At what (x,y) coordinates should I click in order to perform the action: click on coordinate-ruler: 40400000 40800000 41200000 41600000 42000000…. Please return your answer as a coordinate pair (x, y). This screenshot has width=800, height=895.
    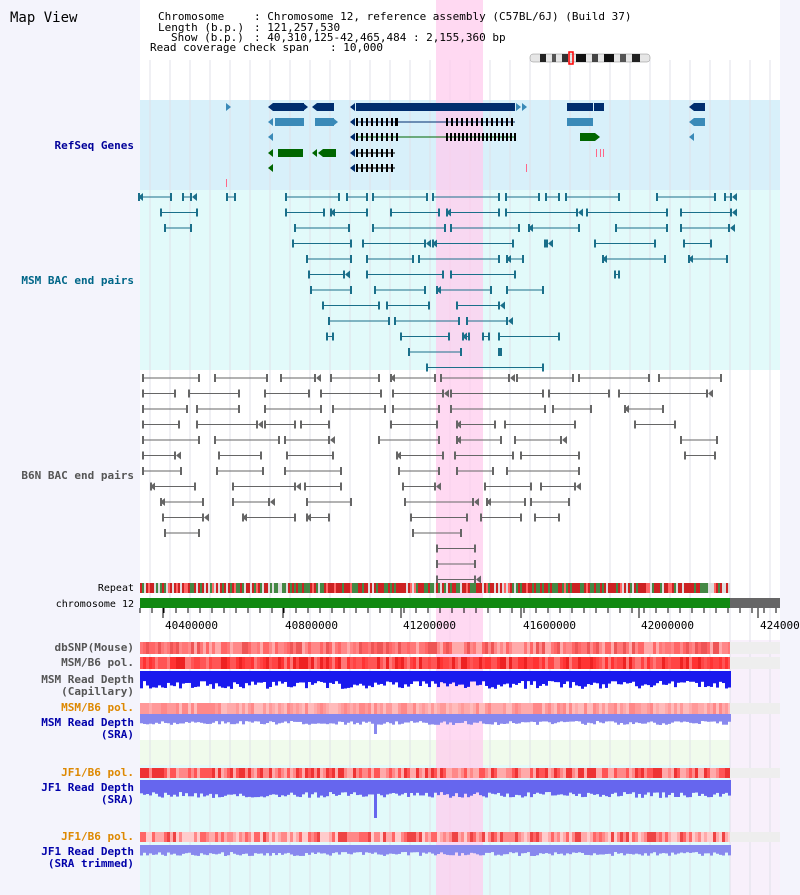
    Looking at the image, I should click on (469, 620).